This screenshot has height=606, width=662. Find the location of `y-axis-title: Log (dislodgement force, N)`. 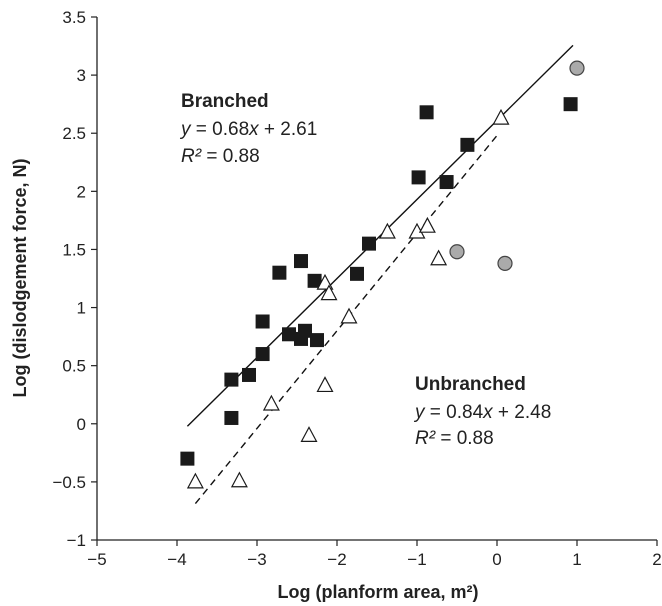

y-axis-title: Log (dislodgement force, N) is located at coordinates (20, 277).